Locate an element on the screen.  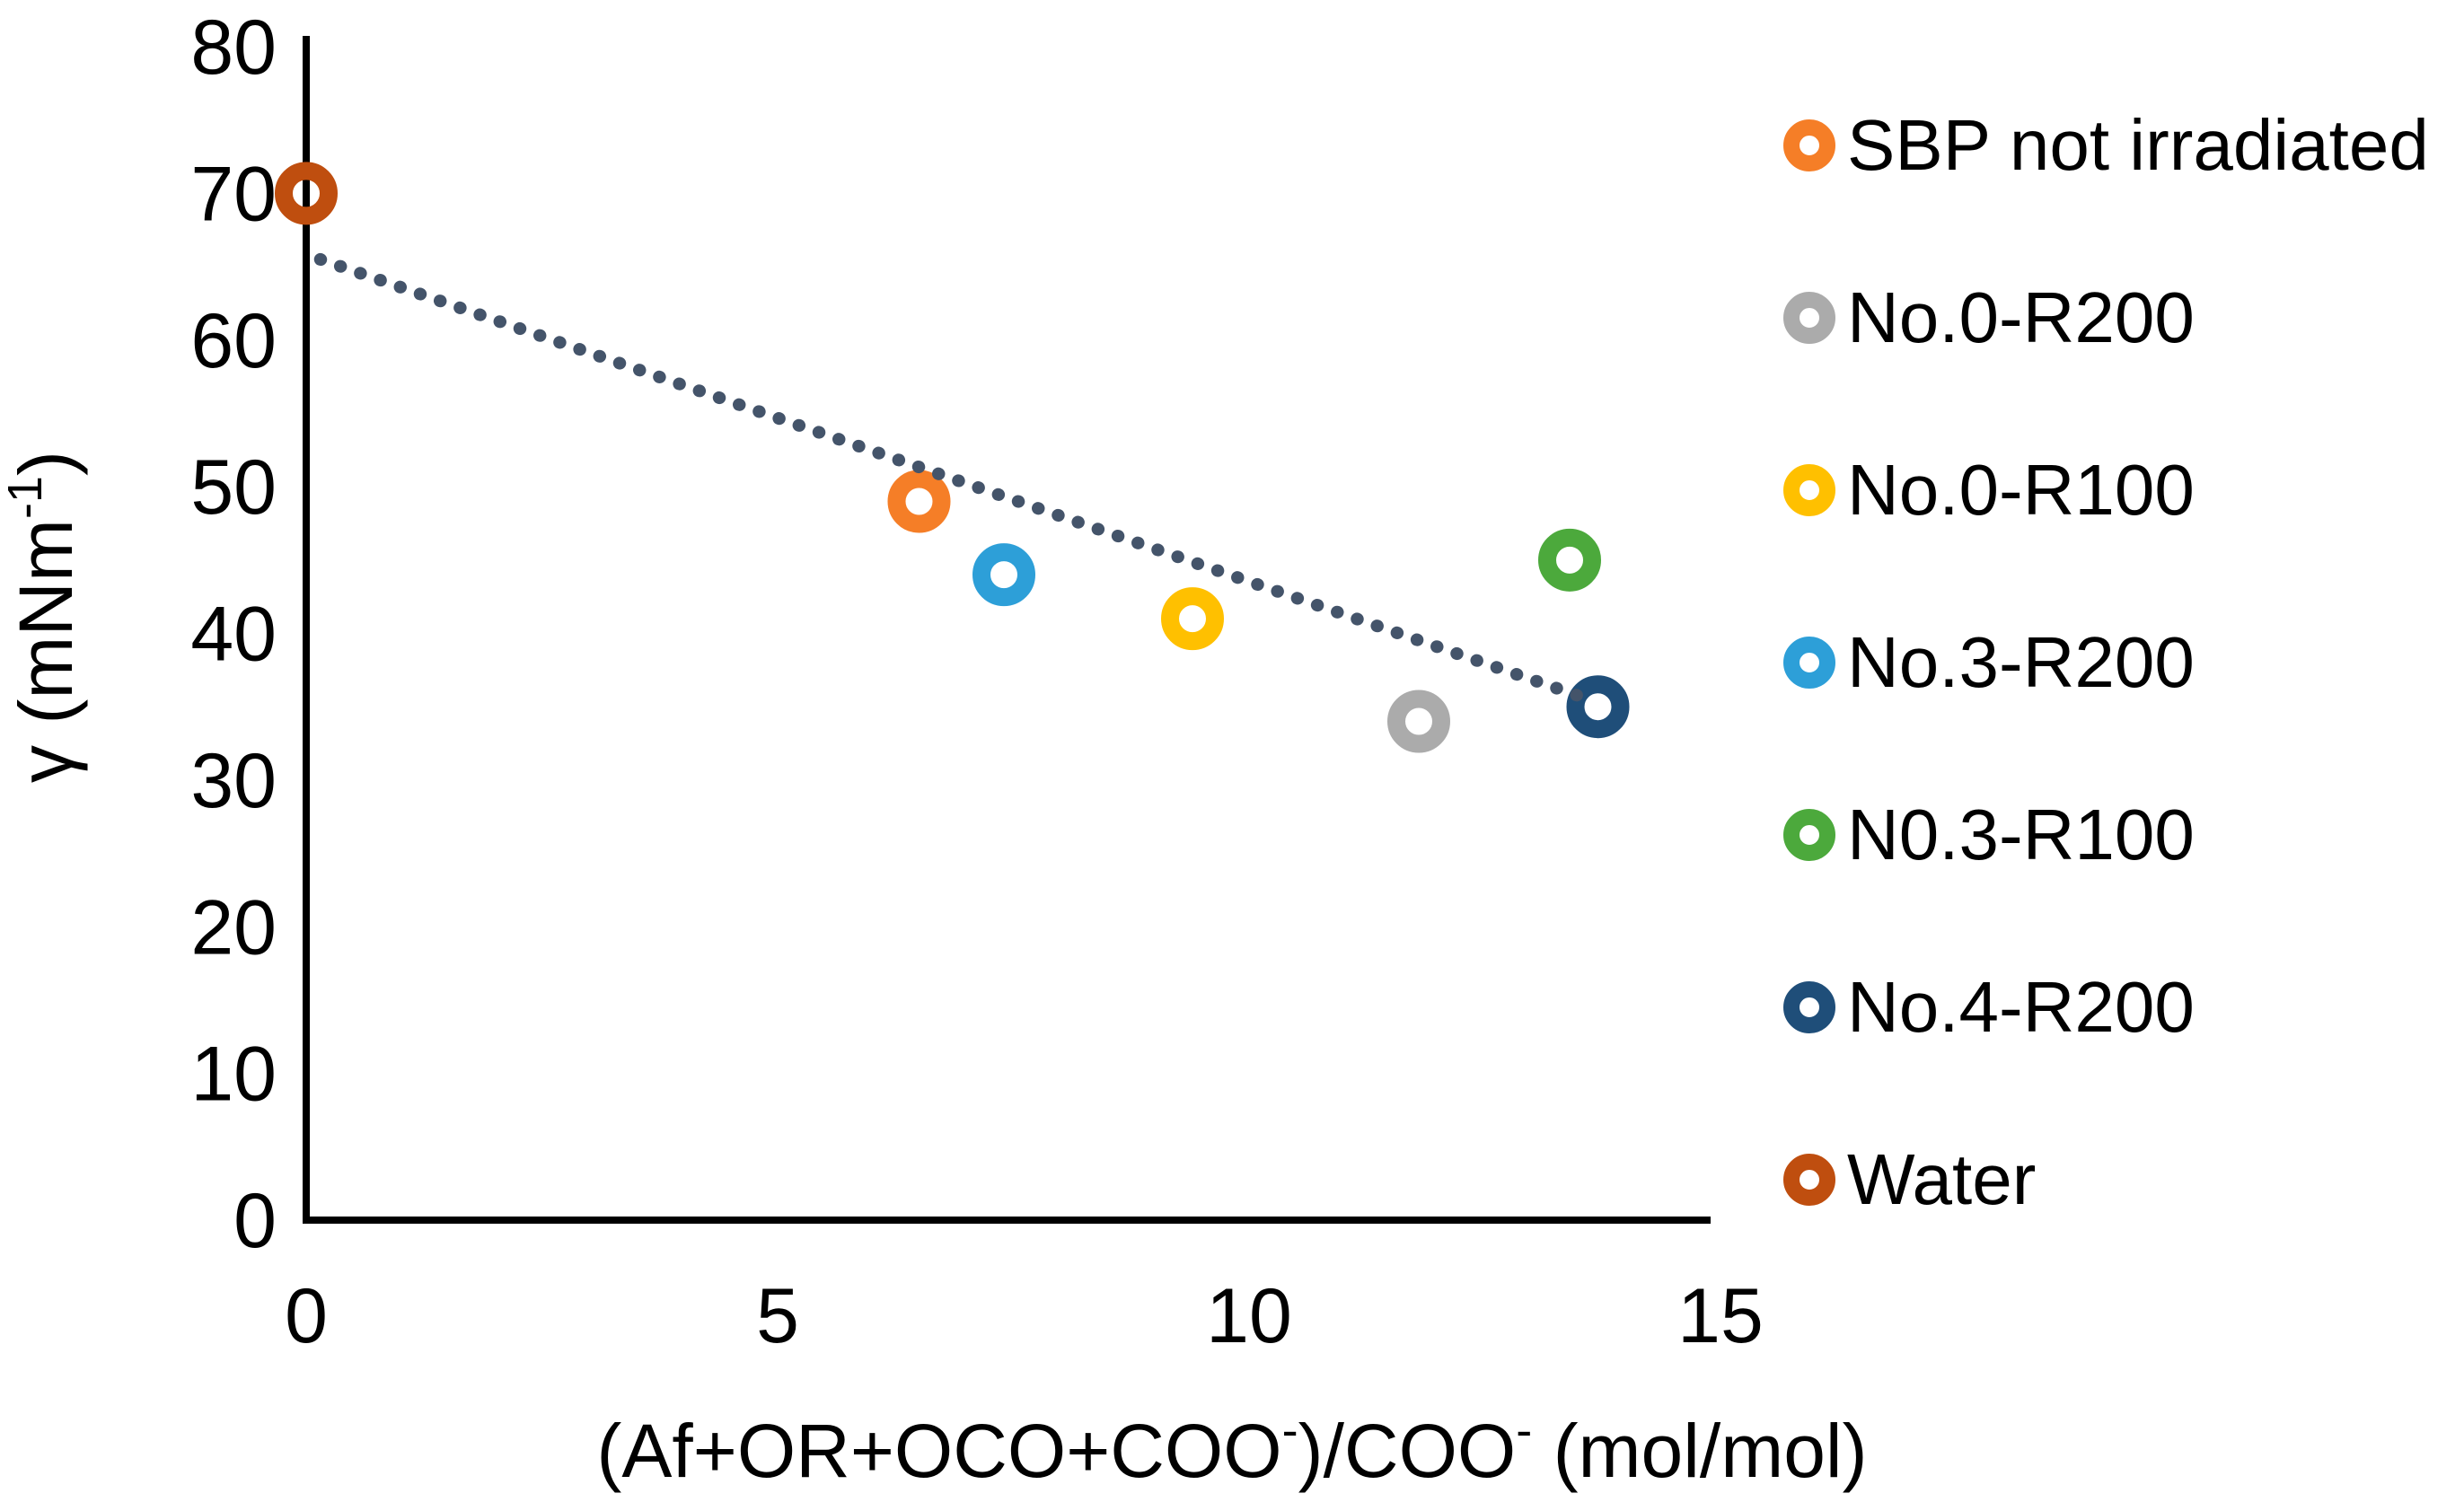
legend-label: No.3-R200 is located at coordinates (2021, 661).